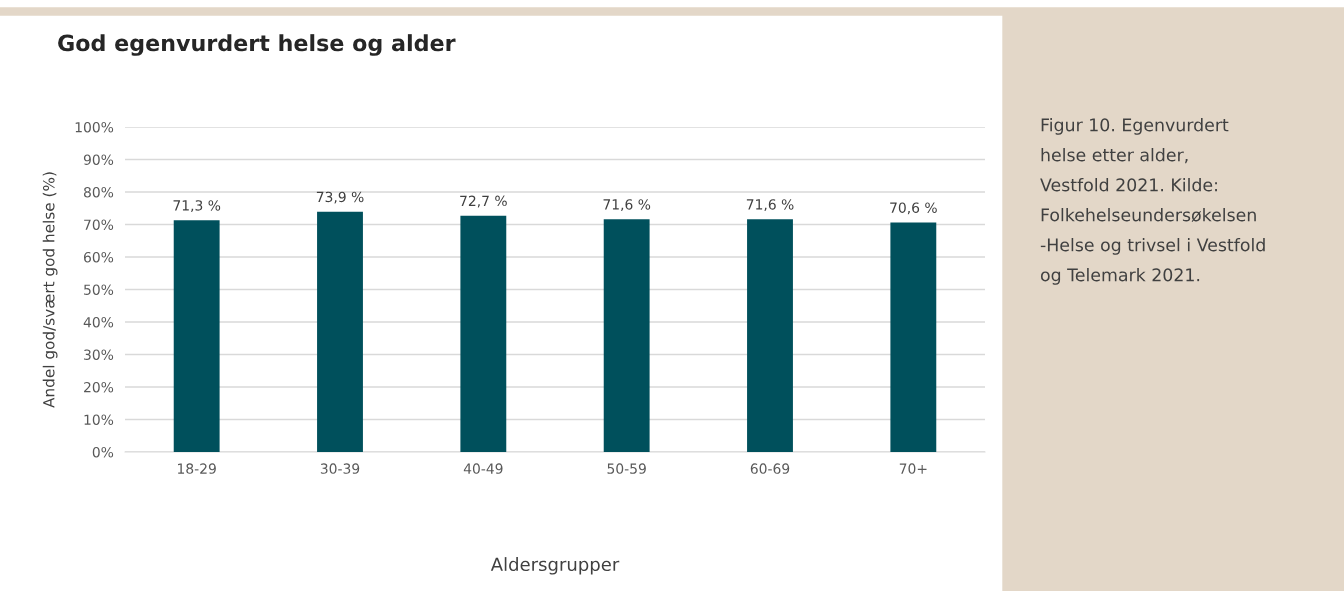 The image size is (1344, 591). What do you see at coordinates (340, 197) in the screenshot?
I see `data-label: 73,9 %` at bounding box center [340, 197].